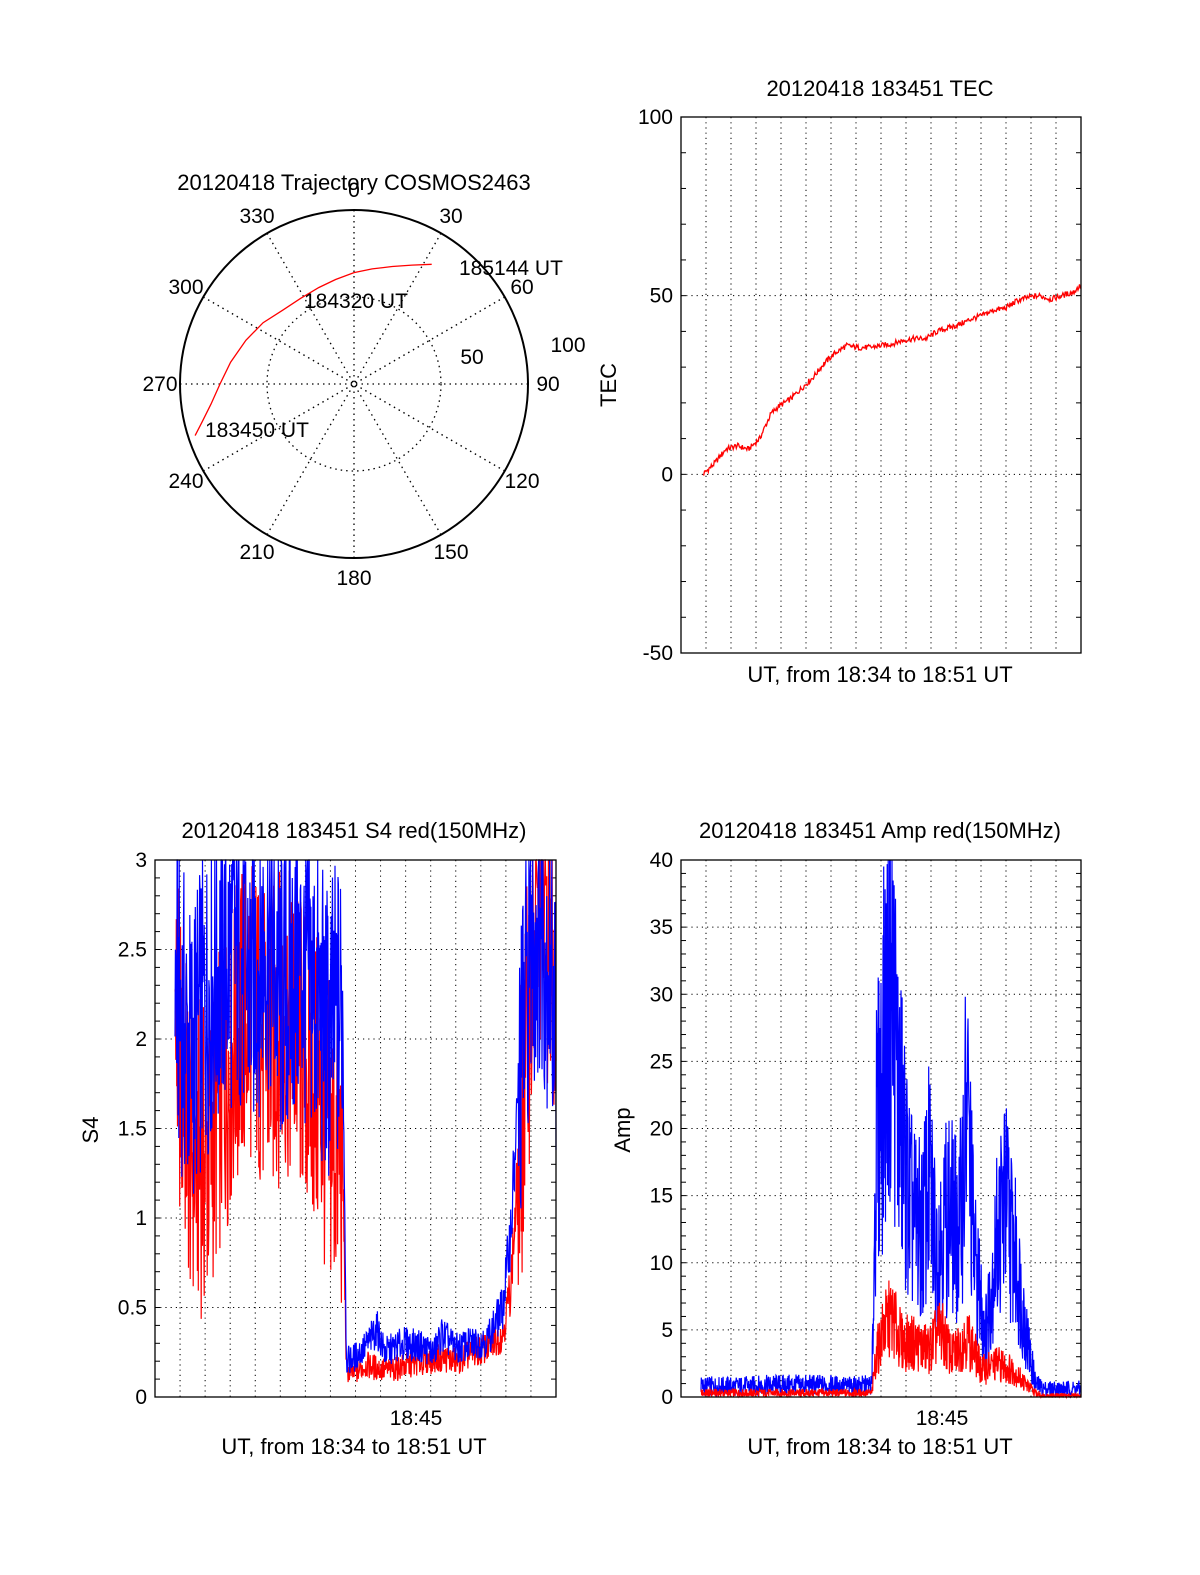 Image resolution: width=1200 pixels, height=1575 pixels. What do you see at coordinates (141, 860) in the screenshot?
I see `s4-y-tick-label: 3` at bounding box center [141, 860].